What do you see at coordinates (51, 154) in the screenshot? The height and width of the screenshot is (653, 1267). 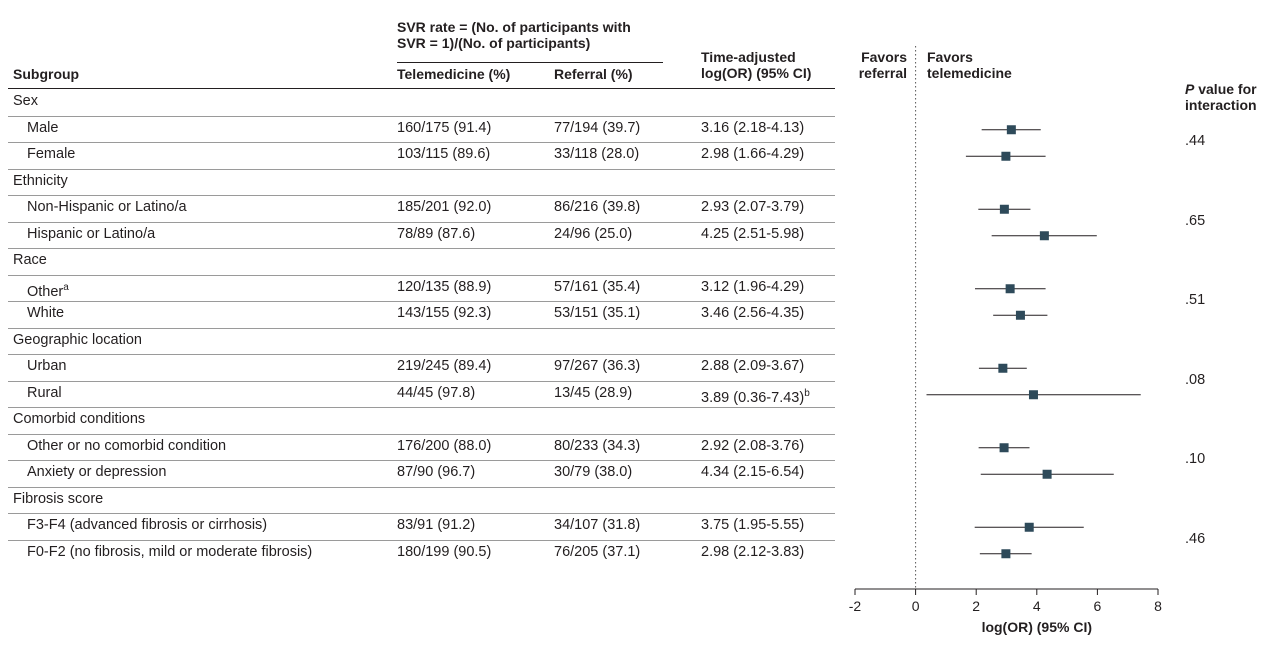 I see `subgroup-label: Female` at bounding box center [51, 154].